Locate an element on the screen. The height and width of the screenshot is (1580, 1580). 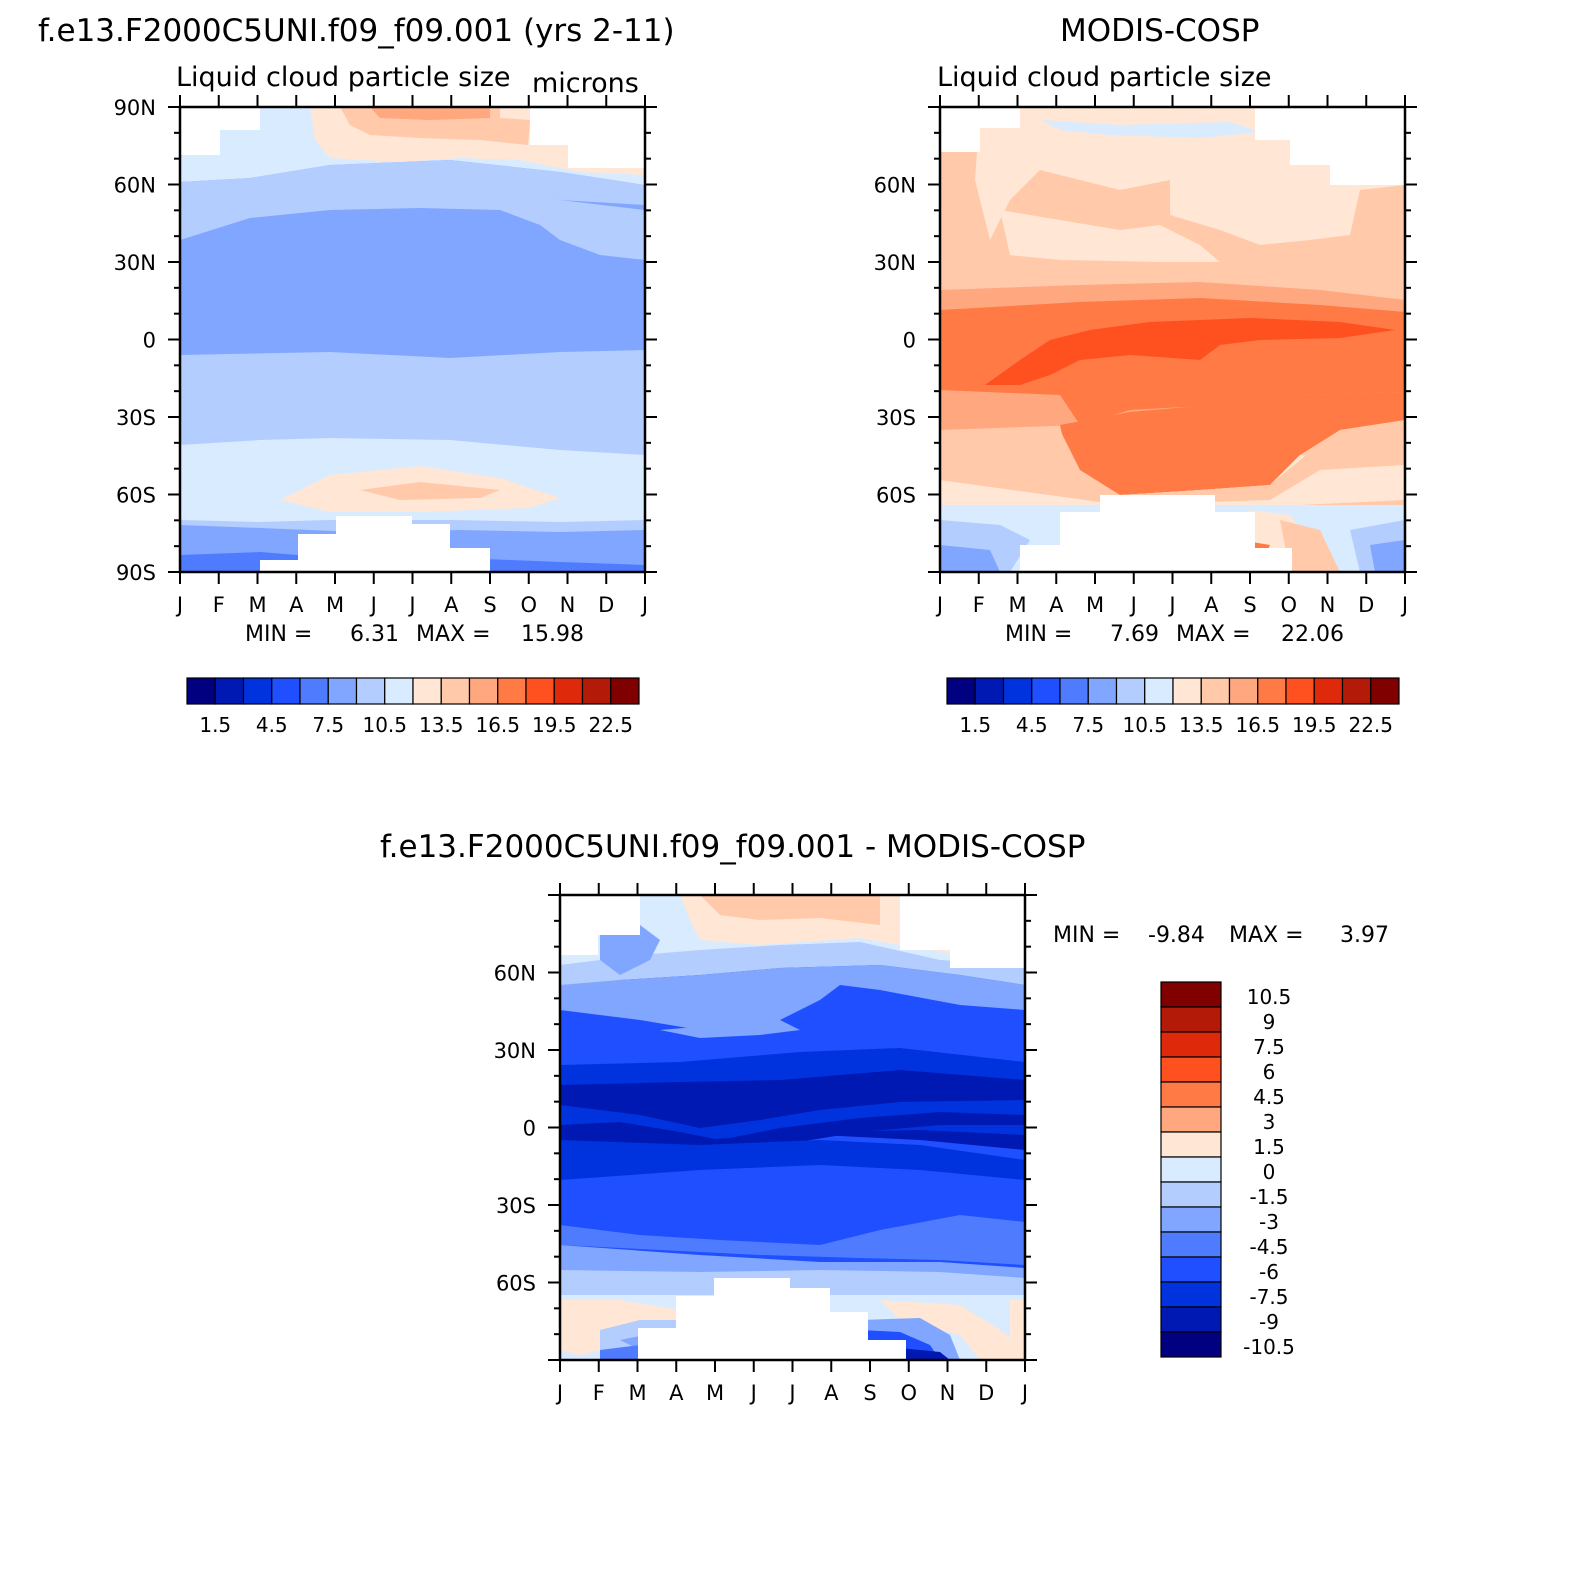
y-tick-label: 30S is located at coordinates (516, 1206).